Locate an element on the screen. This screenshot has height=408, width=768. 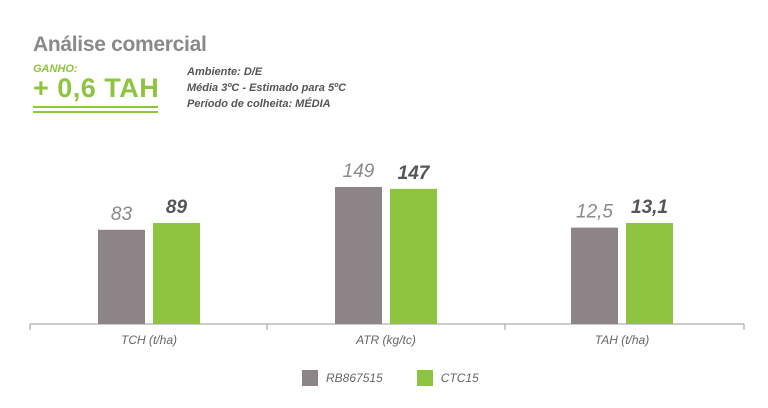
gain-underline-bottom is located at coordinates (95, 112).